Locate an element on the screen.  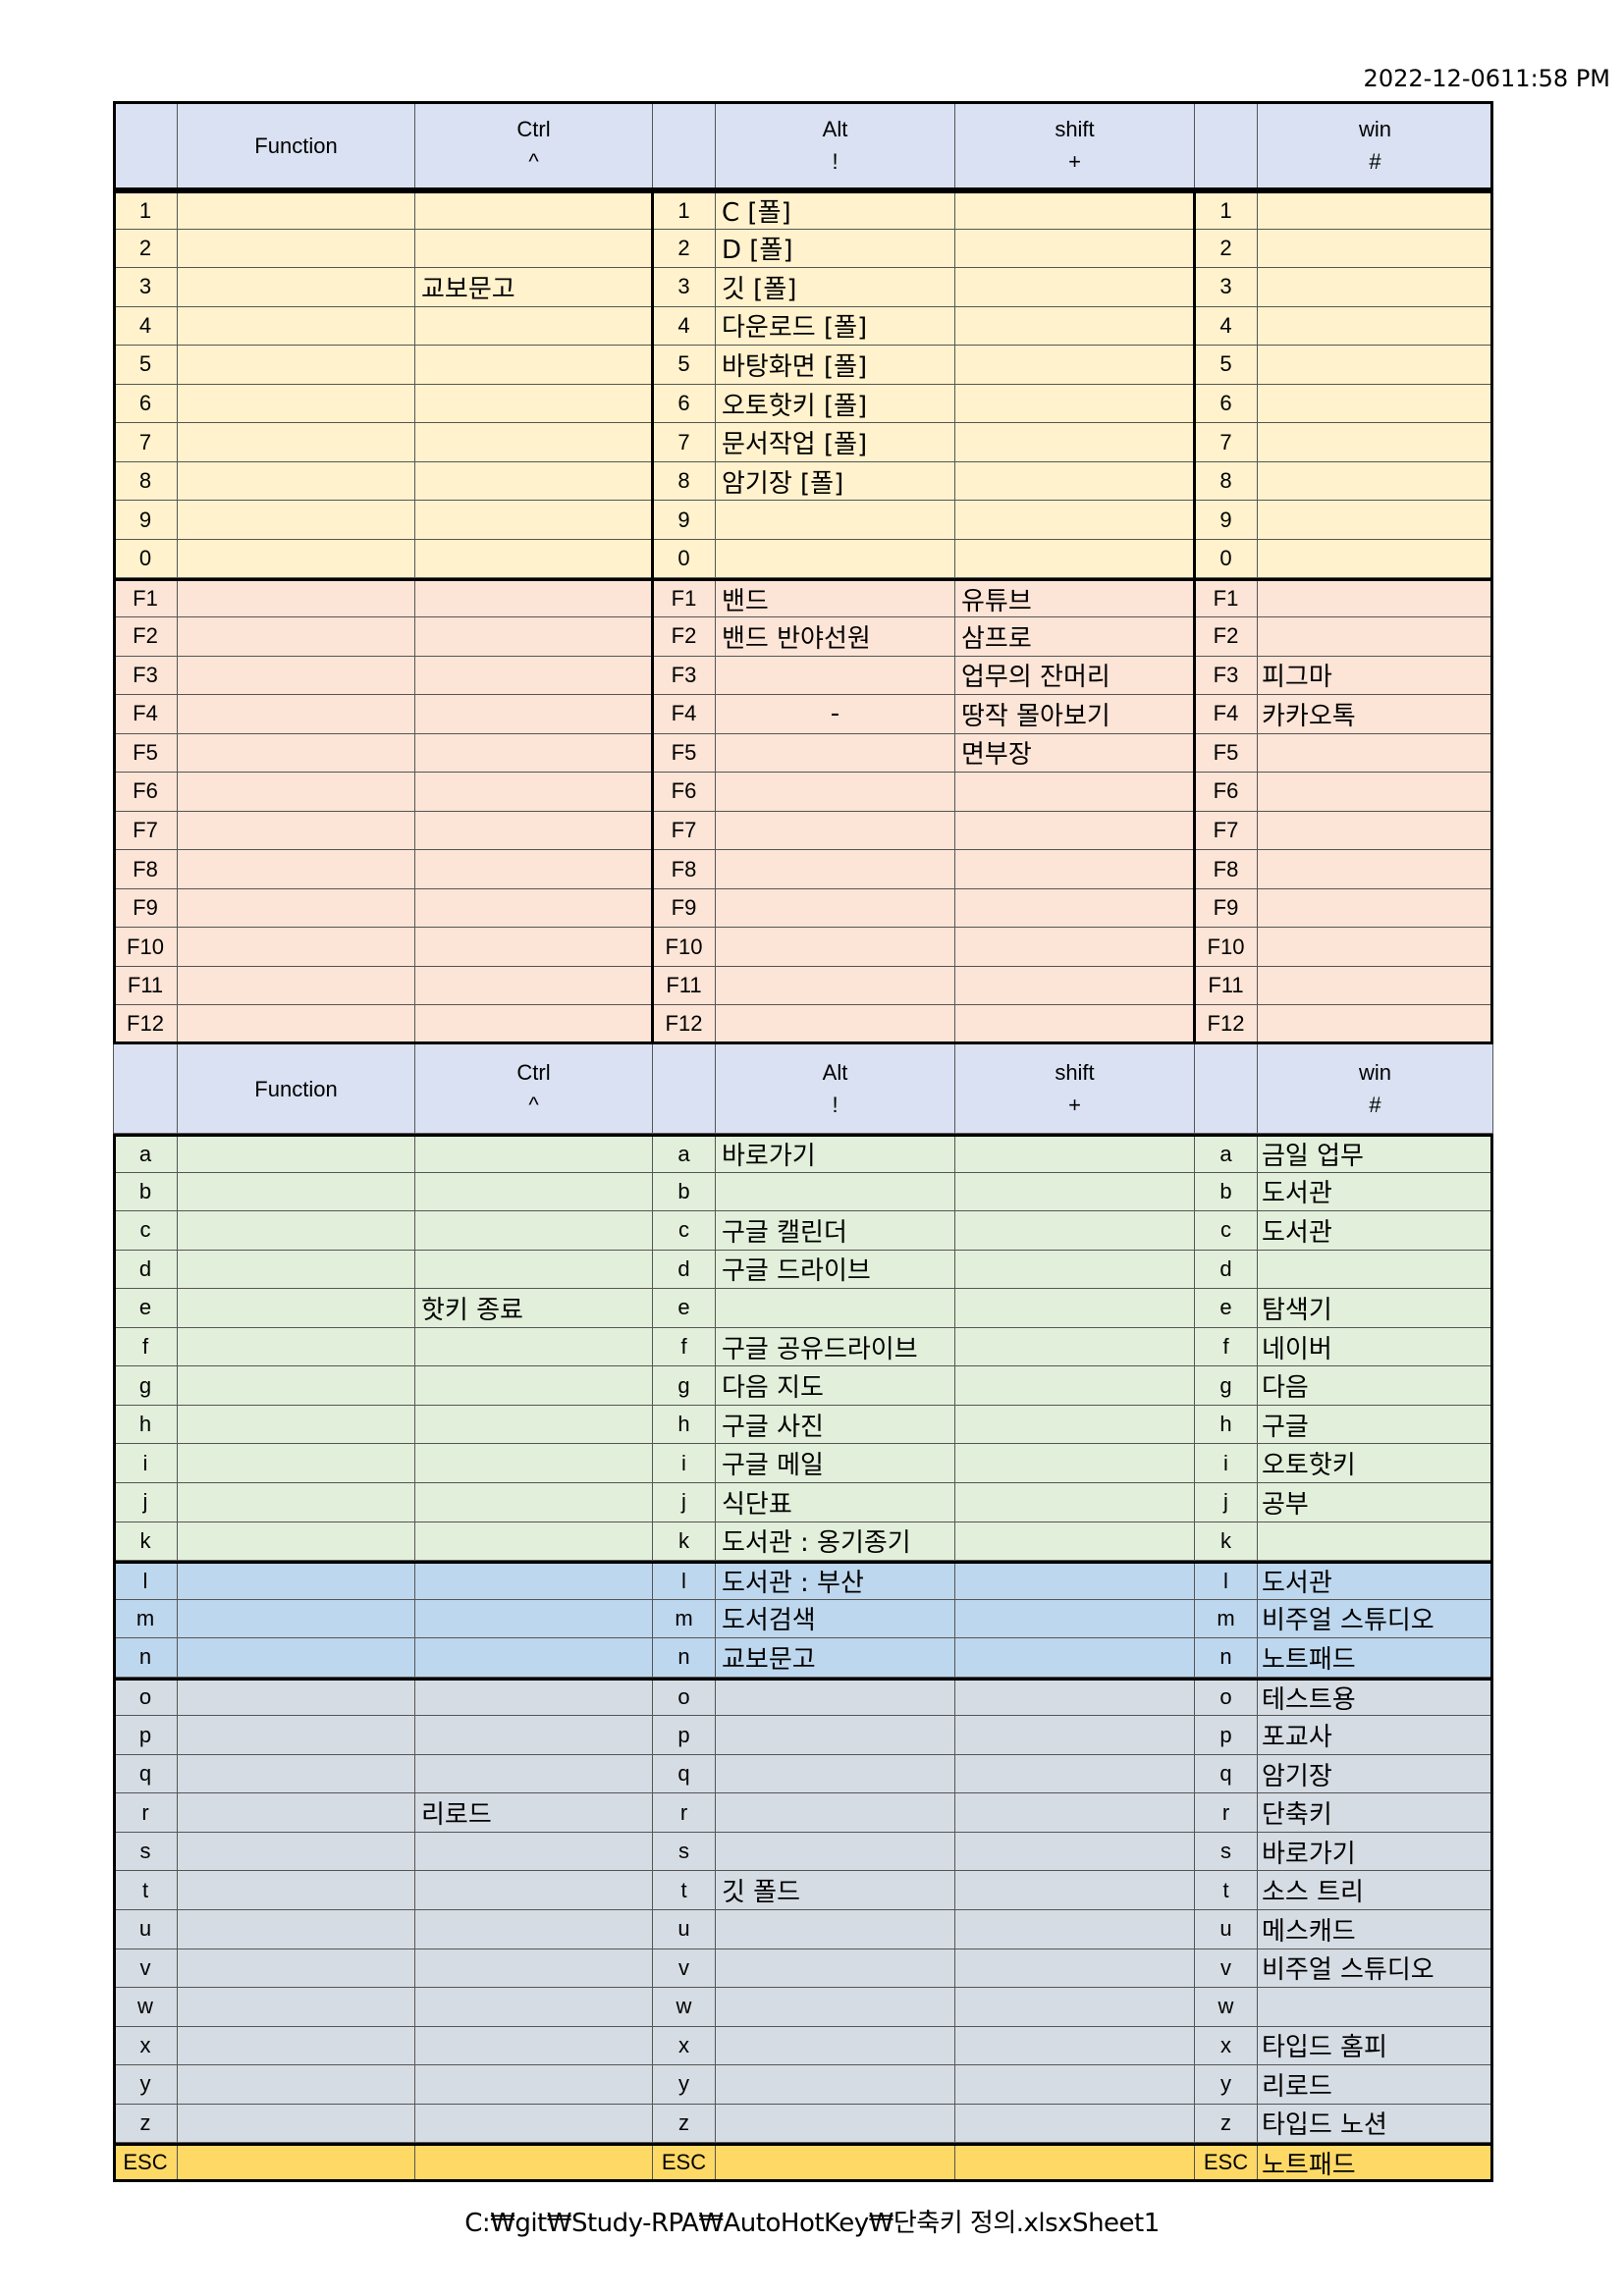
win-cell: 공부 is located at coordinates (1375, 1502).